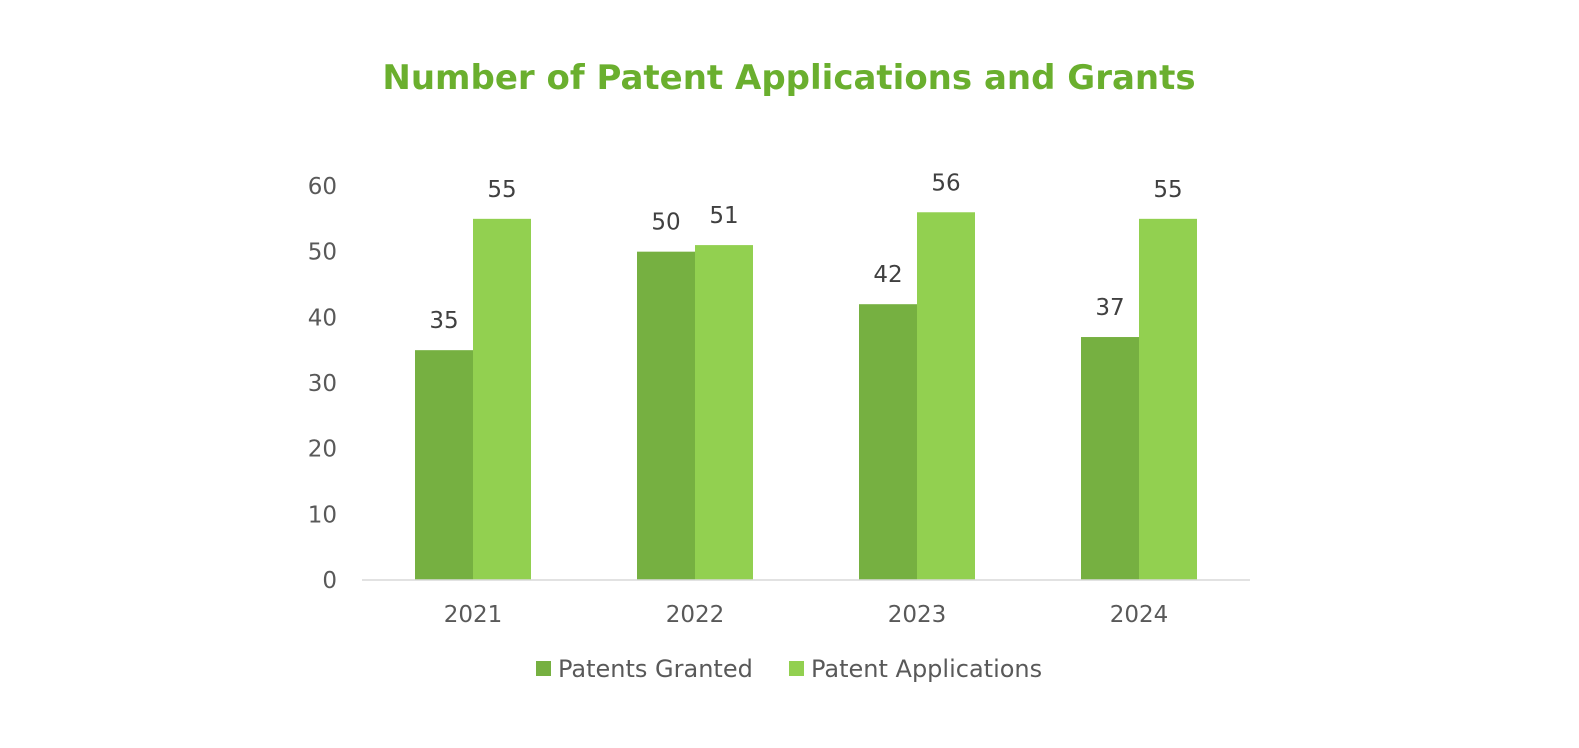 The image size is (1579, 748). Describe the element at coordinates (322, 318) in the screenshot. I see `y-tick-label: 40` at that location.